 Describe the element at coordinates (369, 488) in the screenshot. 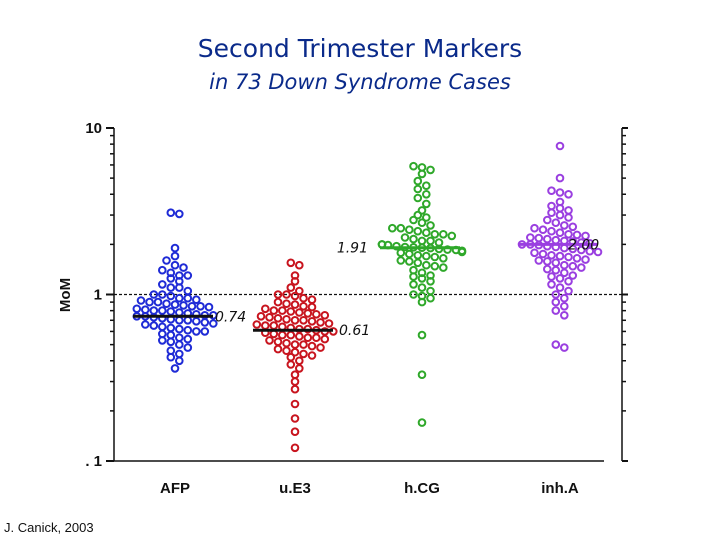

I see `x-axis: AFP u.E3 h.CG inh.A` at that location.